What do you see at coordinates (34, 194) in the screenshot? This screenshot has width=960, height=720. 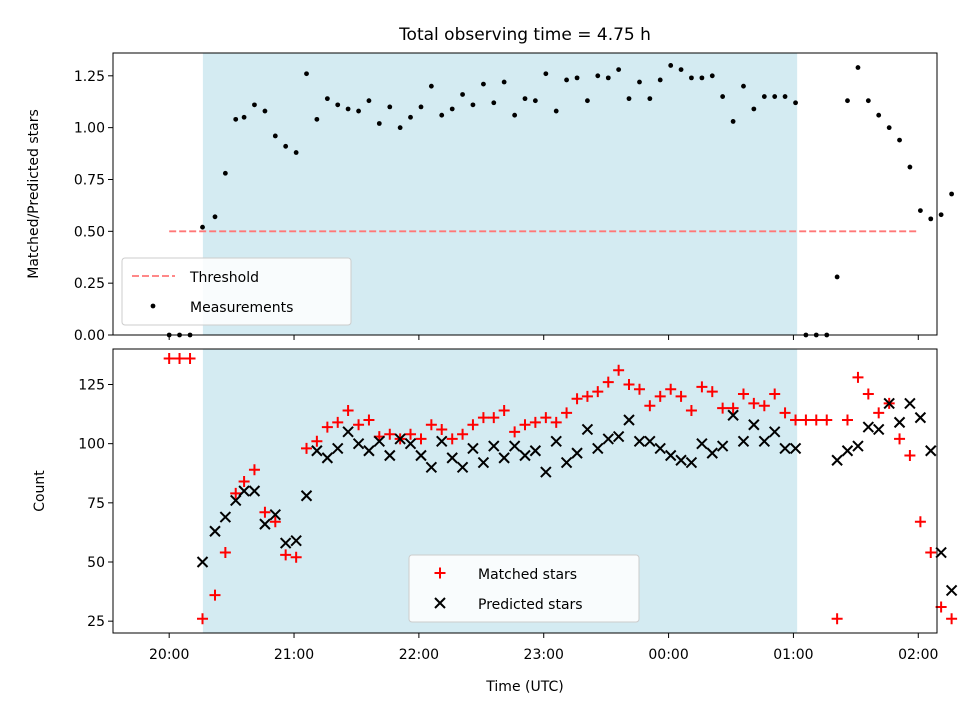 I see `ratio-y-axis-label: Matched/Predicted stars` at bounding box center [34, 194].